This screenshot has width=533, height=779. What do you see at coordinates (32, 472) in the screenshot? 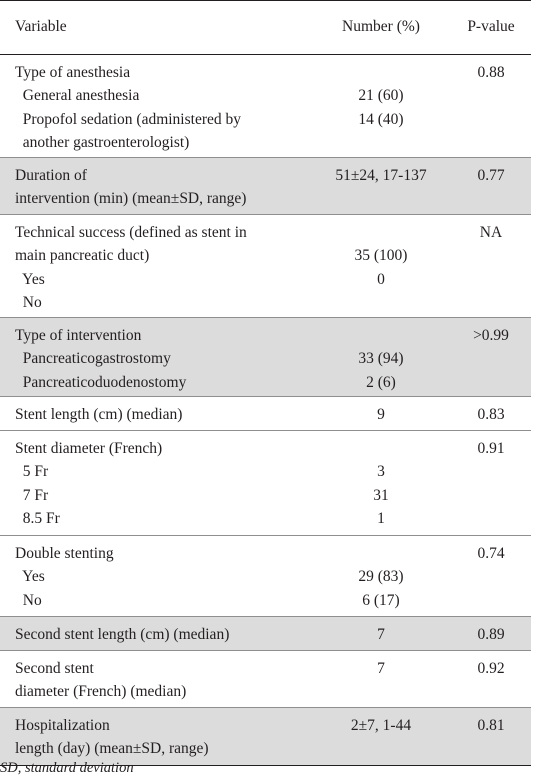
I see `variable-cell-line: 5 Fr` at bounding box center [32, 472].